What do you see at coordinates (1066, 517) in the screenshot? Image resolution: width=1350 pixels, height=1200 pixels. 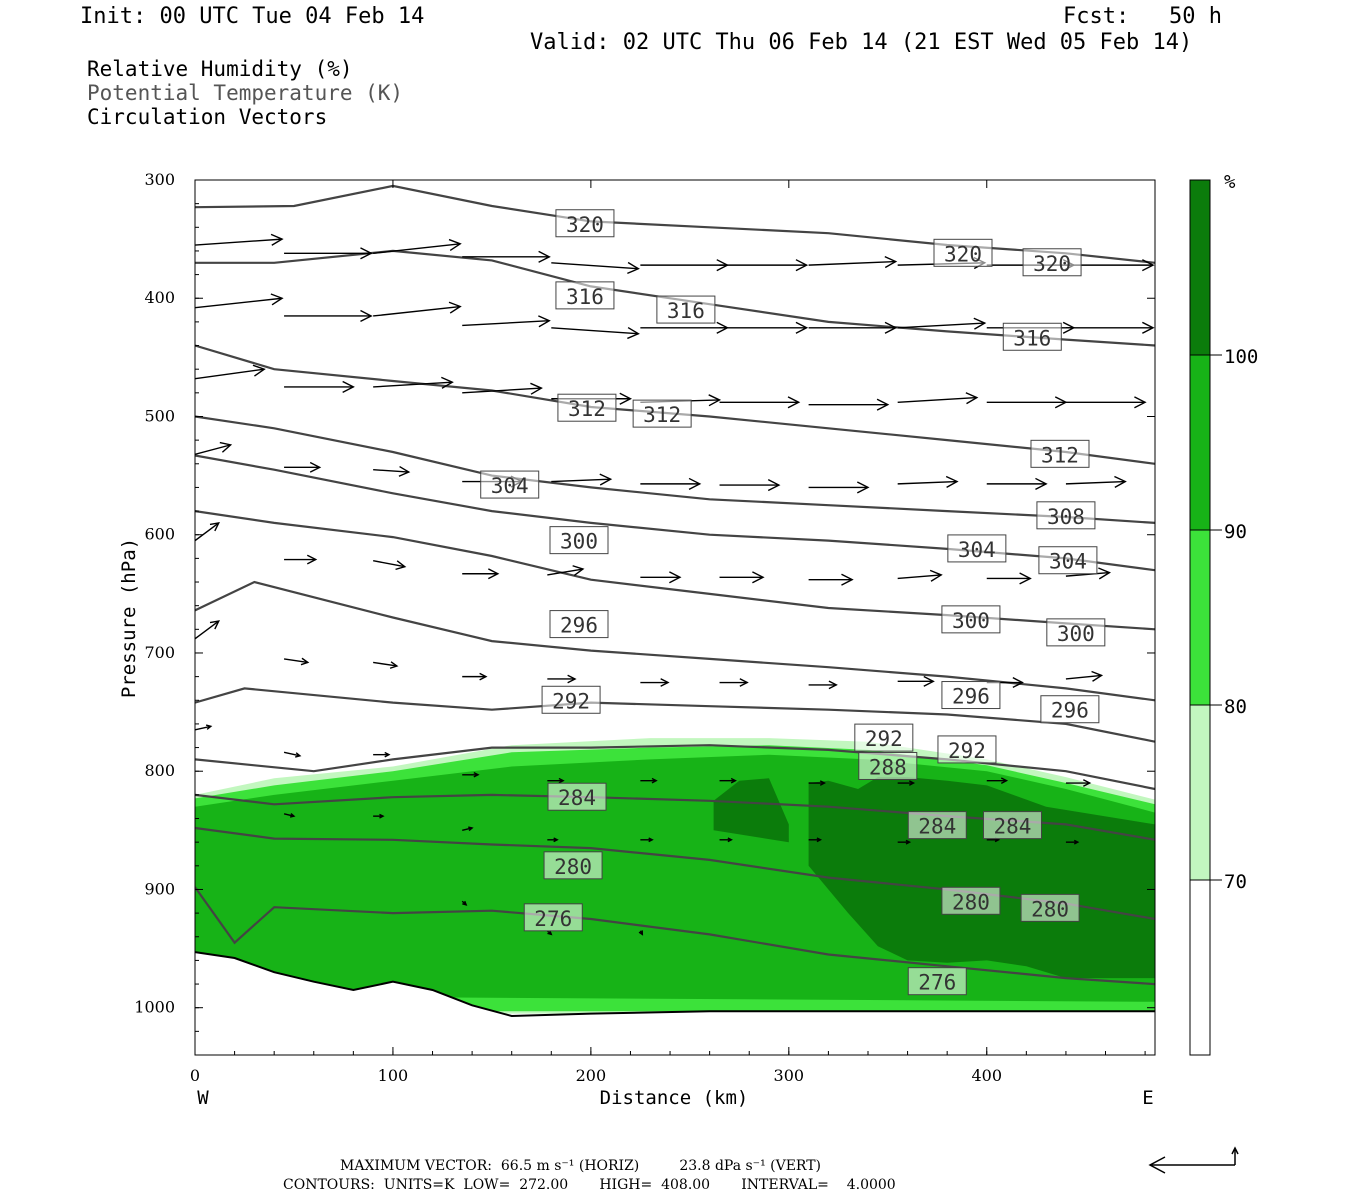 I see `contour-label-text: 308` at bounding box center [1066, 517].